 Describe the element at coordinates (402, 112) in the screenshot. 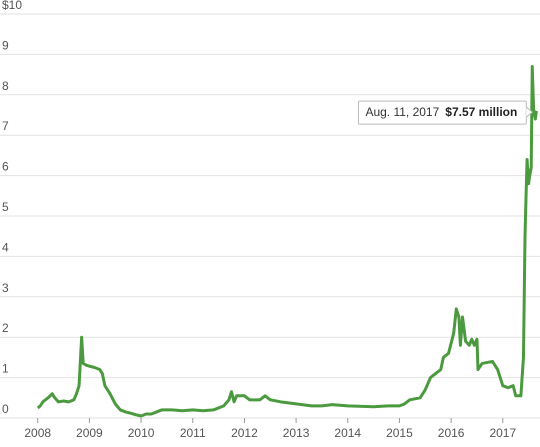

I see `tooltip-date: Aug. 11, 2017` at that location.